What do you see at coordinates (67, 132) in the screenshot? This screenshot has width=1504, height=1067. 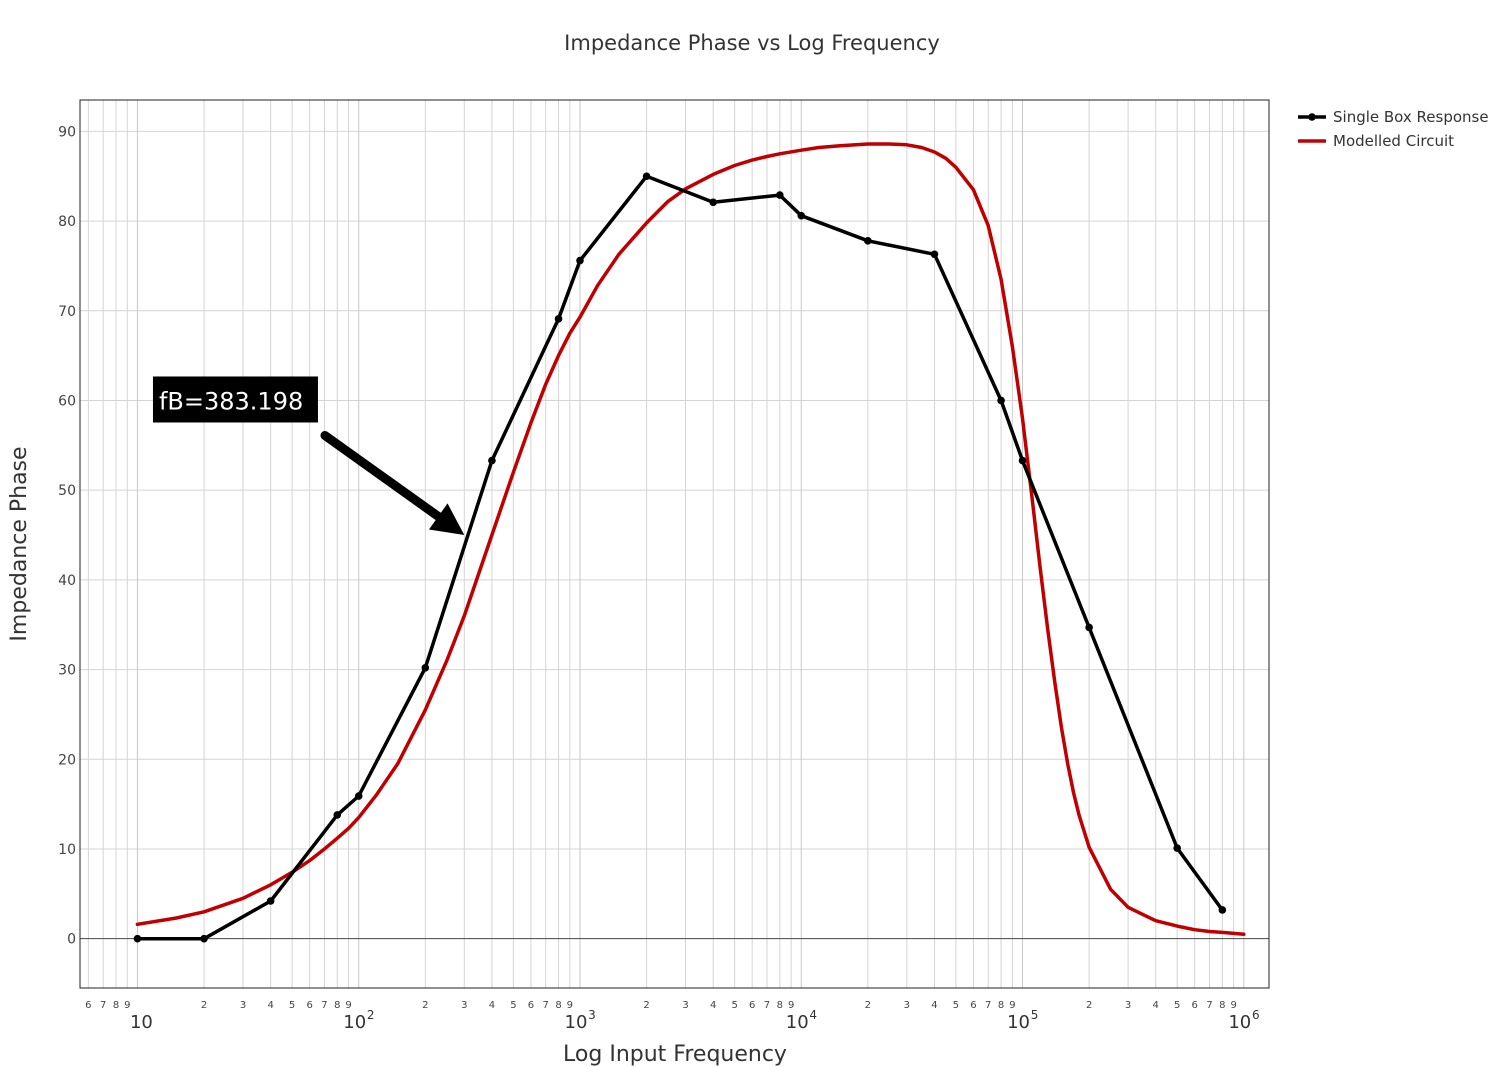 I see `y-tick-label: 90` at bounding box center [67, 132].